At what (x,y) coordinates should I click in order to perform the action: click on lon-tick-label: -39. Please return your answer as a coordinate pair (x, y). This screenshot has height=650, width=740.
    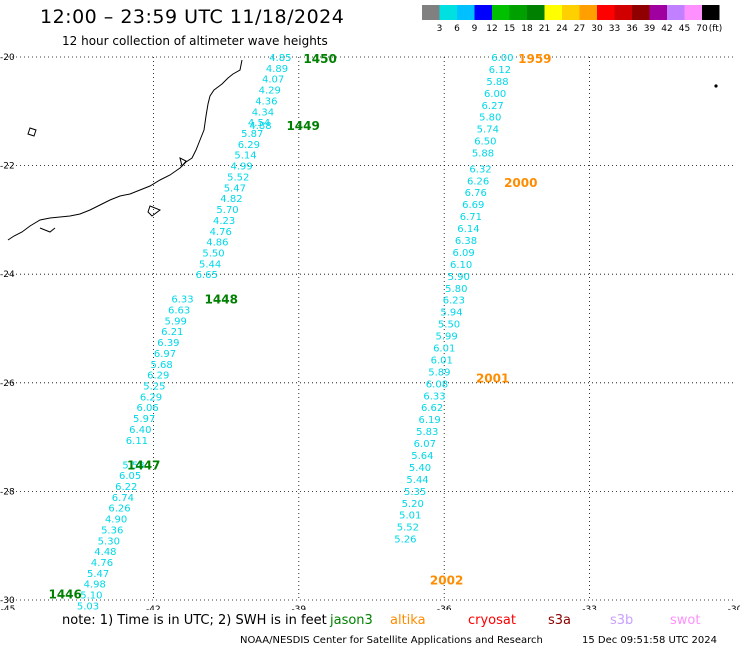
    Looking at the image, I should click on (298, 607).